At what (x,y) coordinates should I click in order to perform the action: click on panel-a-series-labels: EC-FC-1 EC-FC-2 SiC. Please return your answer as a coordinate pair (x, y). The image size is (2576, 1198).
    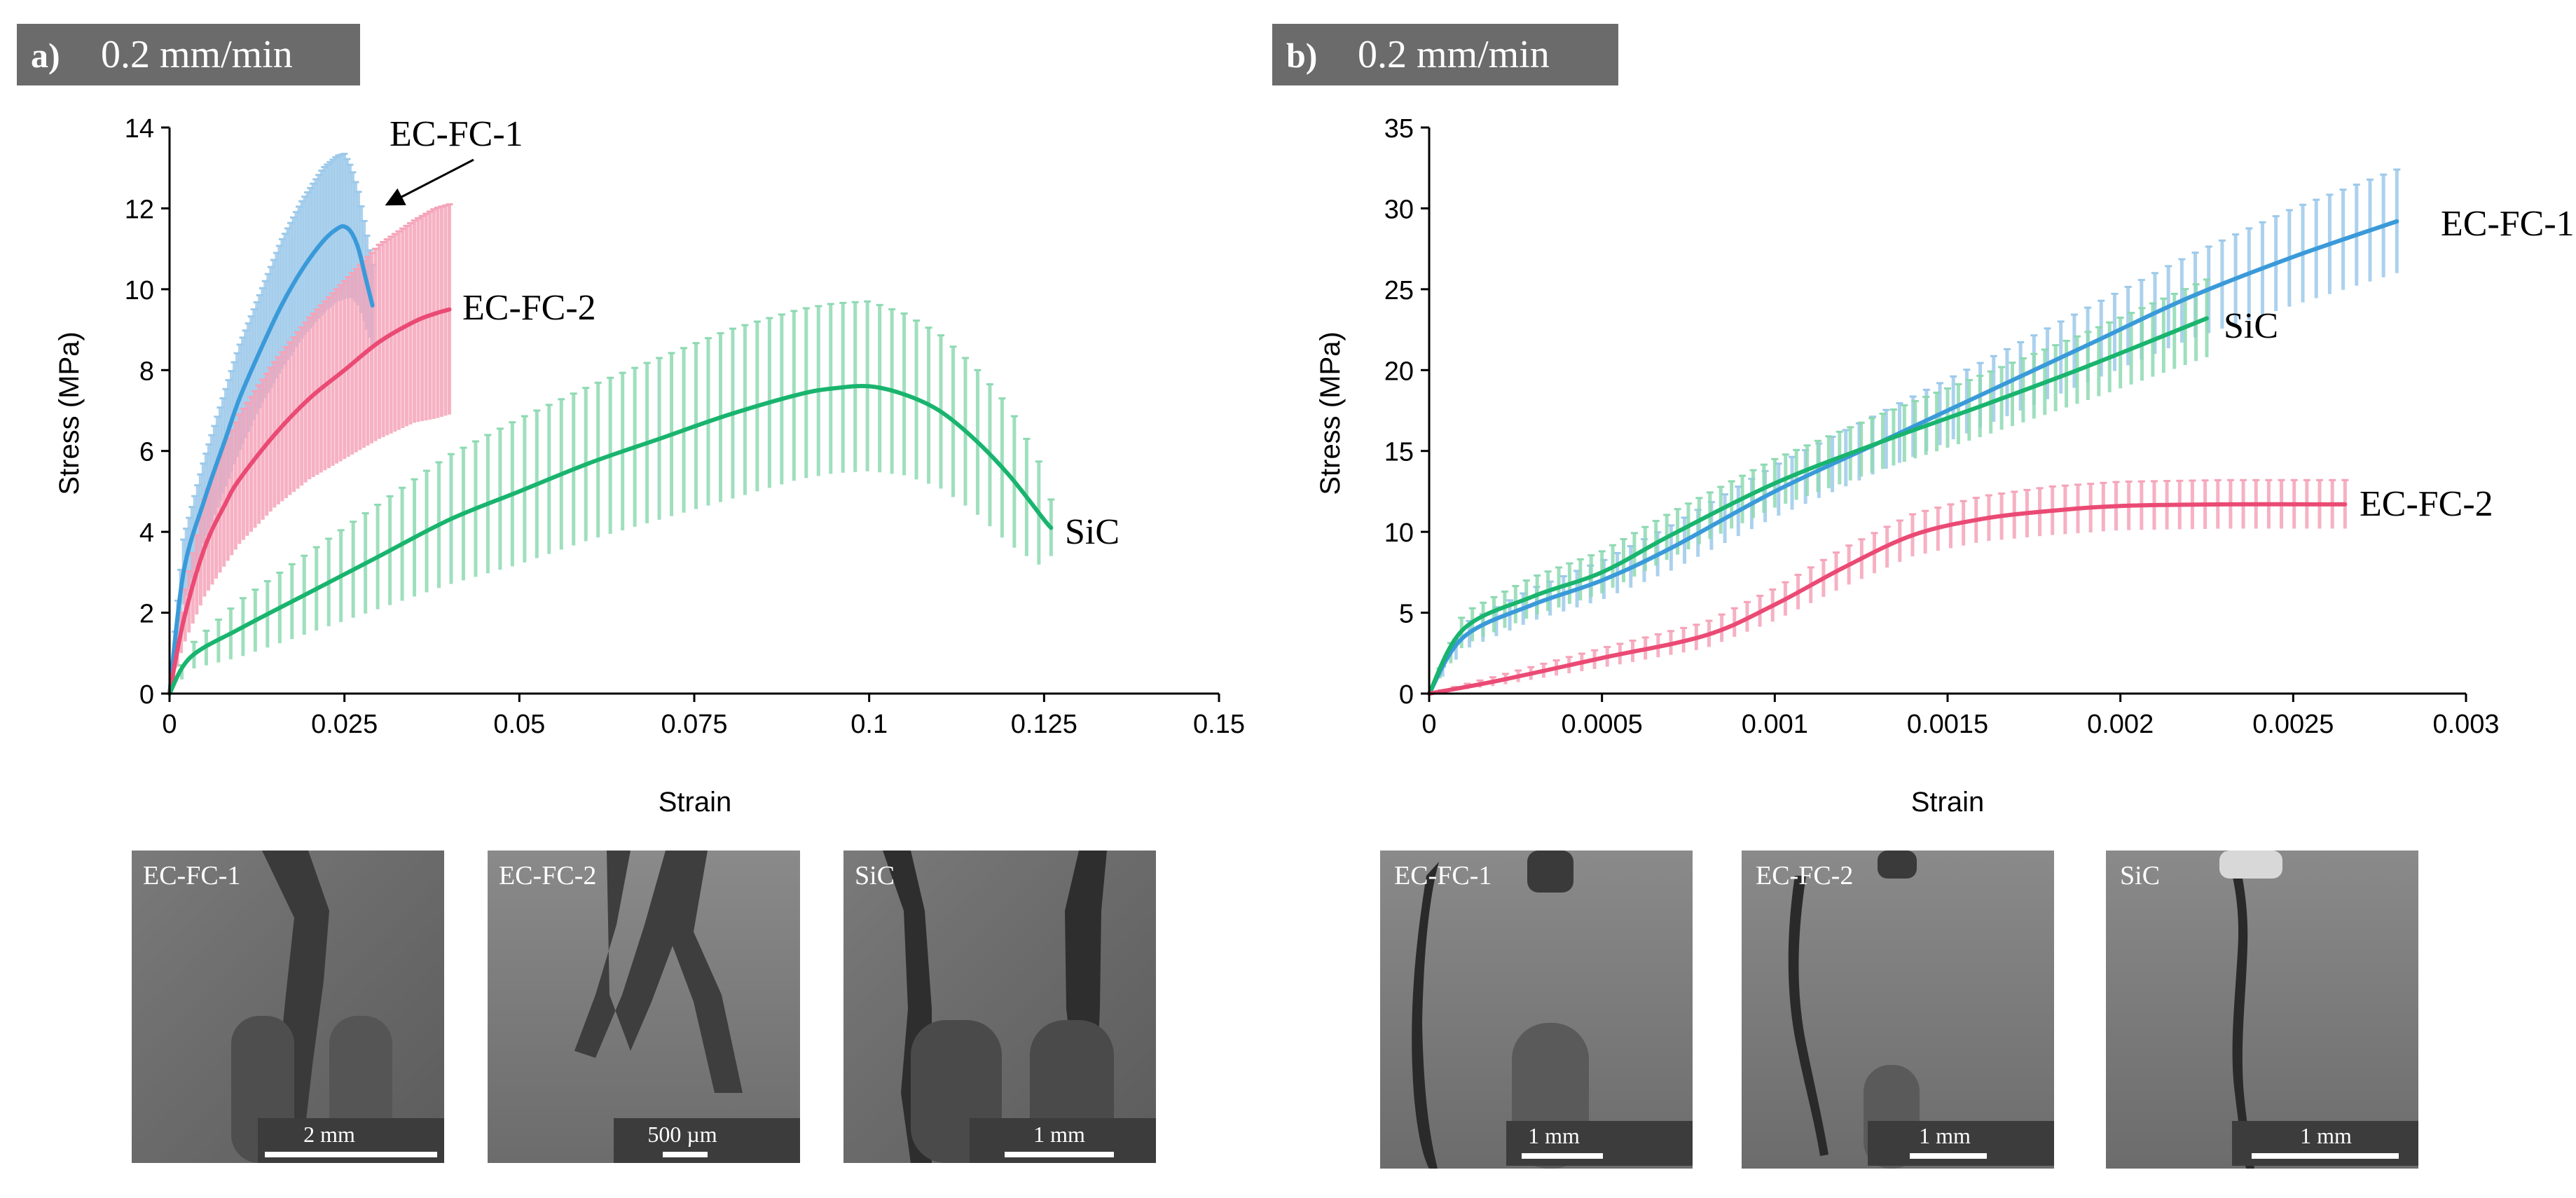
    Looking at the image, I should click on (752, 333).